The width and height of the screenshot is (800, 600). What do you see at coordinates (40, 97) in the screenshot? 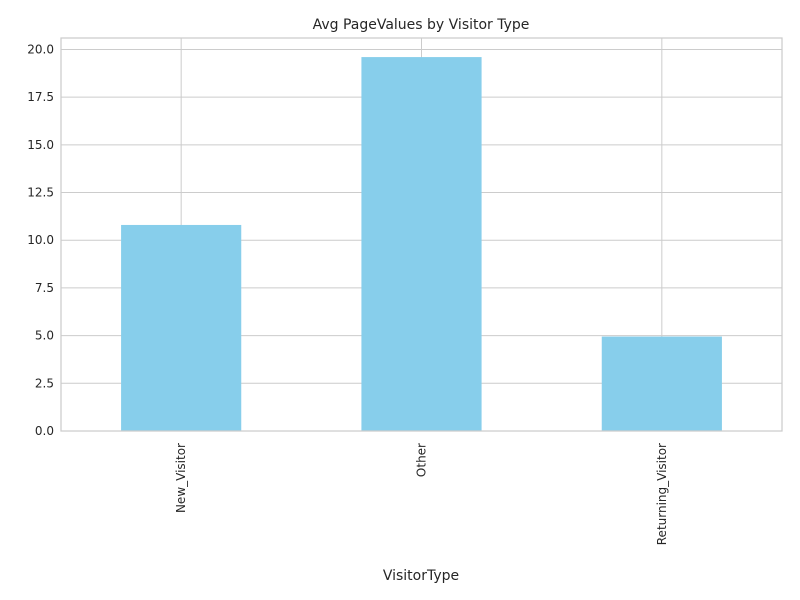
I see `y-tick-label: 17.5` at bounding box center [40, 97].